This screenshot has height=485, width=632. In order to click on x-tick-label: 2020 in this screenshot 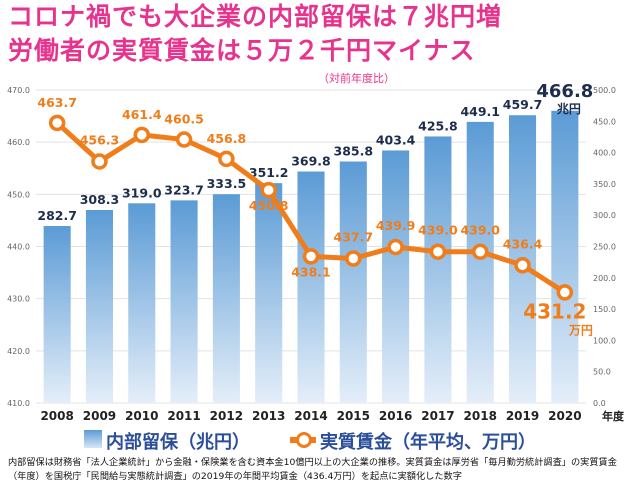, I will do `click(564, 416)`.